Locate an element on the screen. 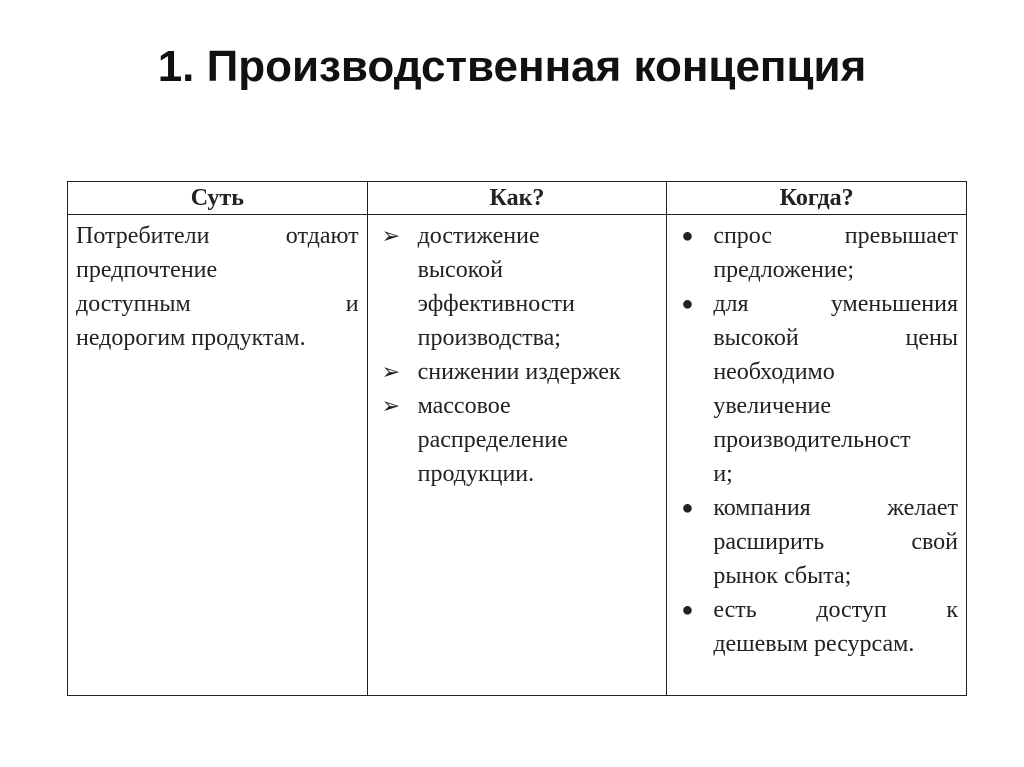 This screenshot has width=1024, height=767. header-when: Когда? is located at coordinates (816, 198).